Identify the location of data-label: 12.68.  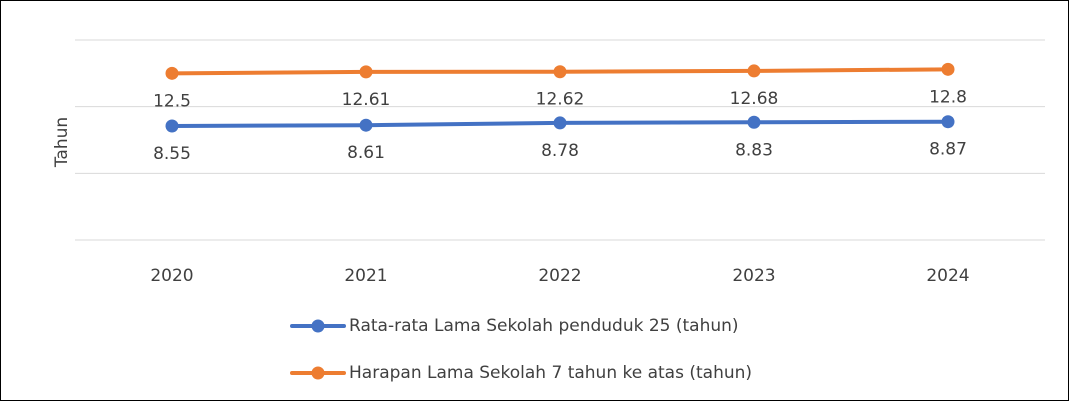
(754, 99).